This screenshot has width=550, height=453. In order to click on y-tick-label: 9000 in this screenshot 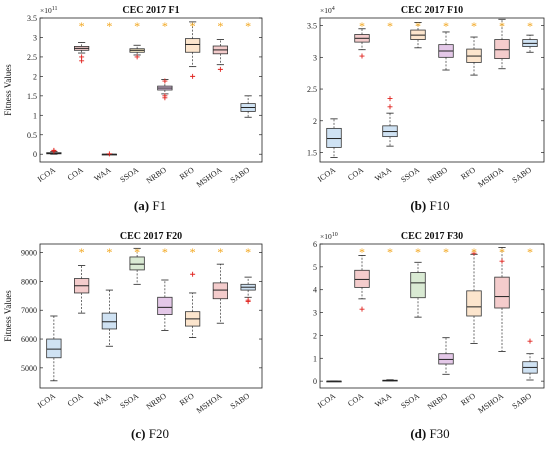, I will do `click(29, 253)`.